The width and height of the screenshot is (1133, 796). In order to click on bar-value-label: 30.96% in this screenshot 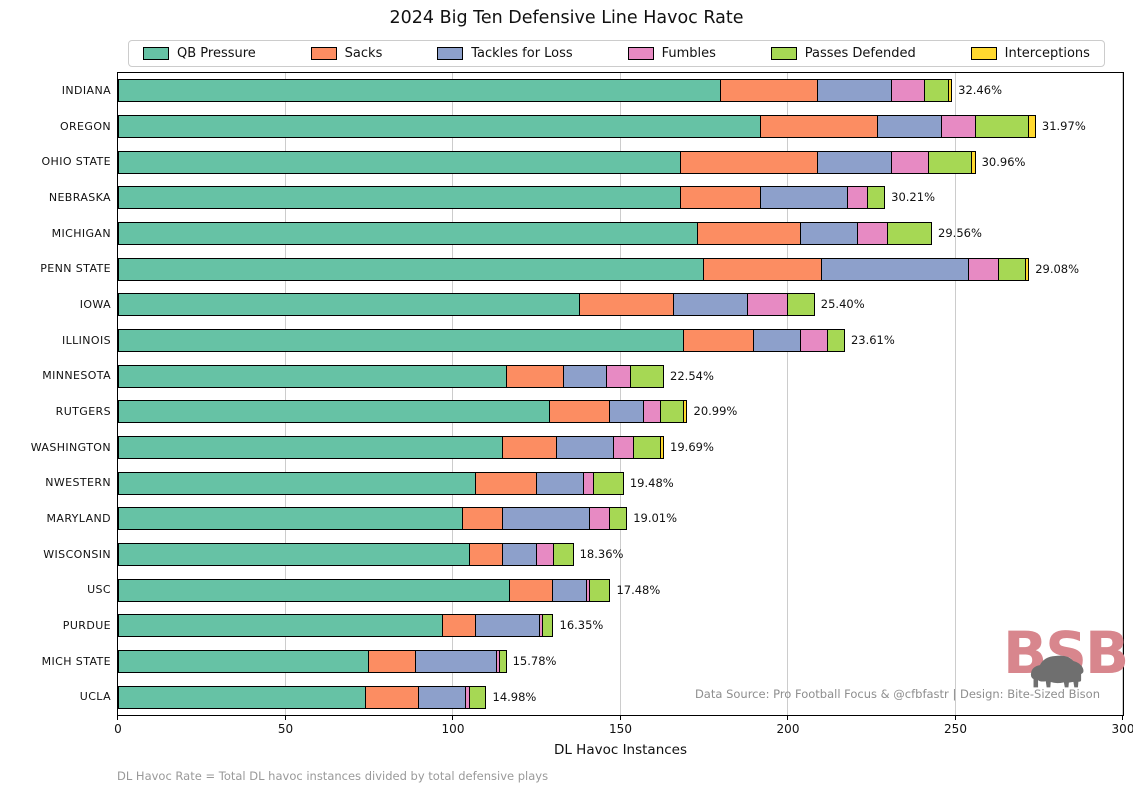, I will do `click(1003, 161)`.